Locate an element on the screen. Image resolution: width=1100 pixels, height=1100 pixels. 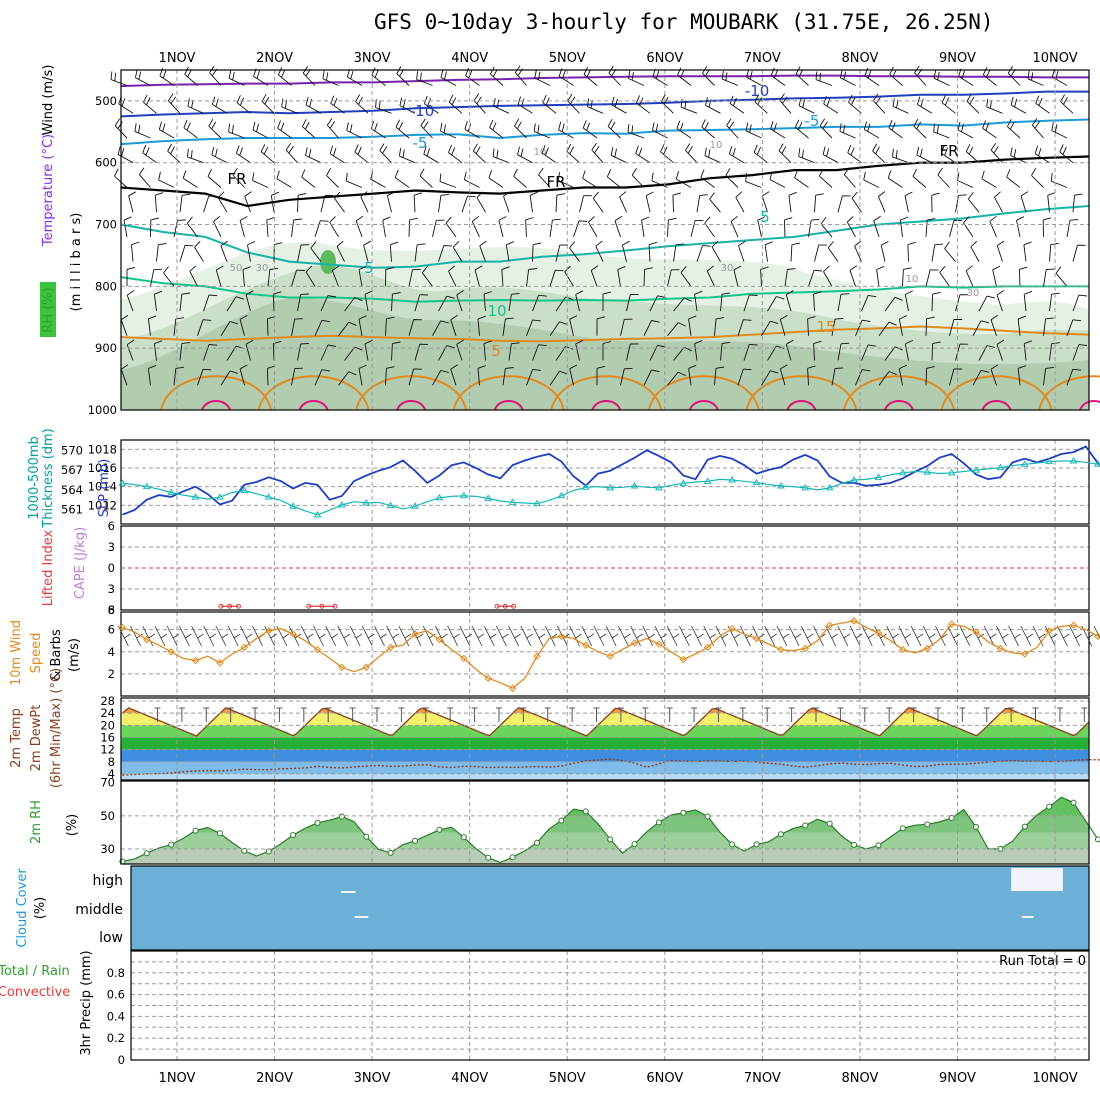
y-tick-left: 3 is located at coordinates (111, 589).